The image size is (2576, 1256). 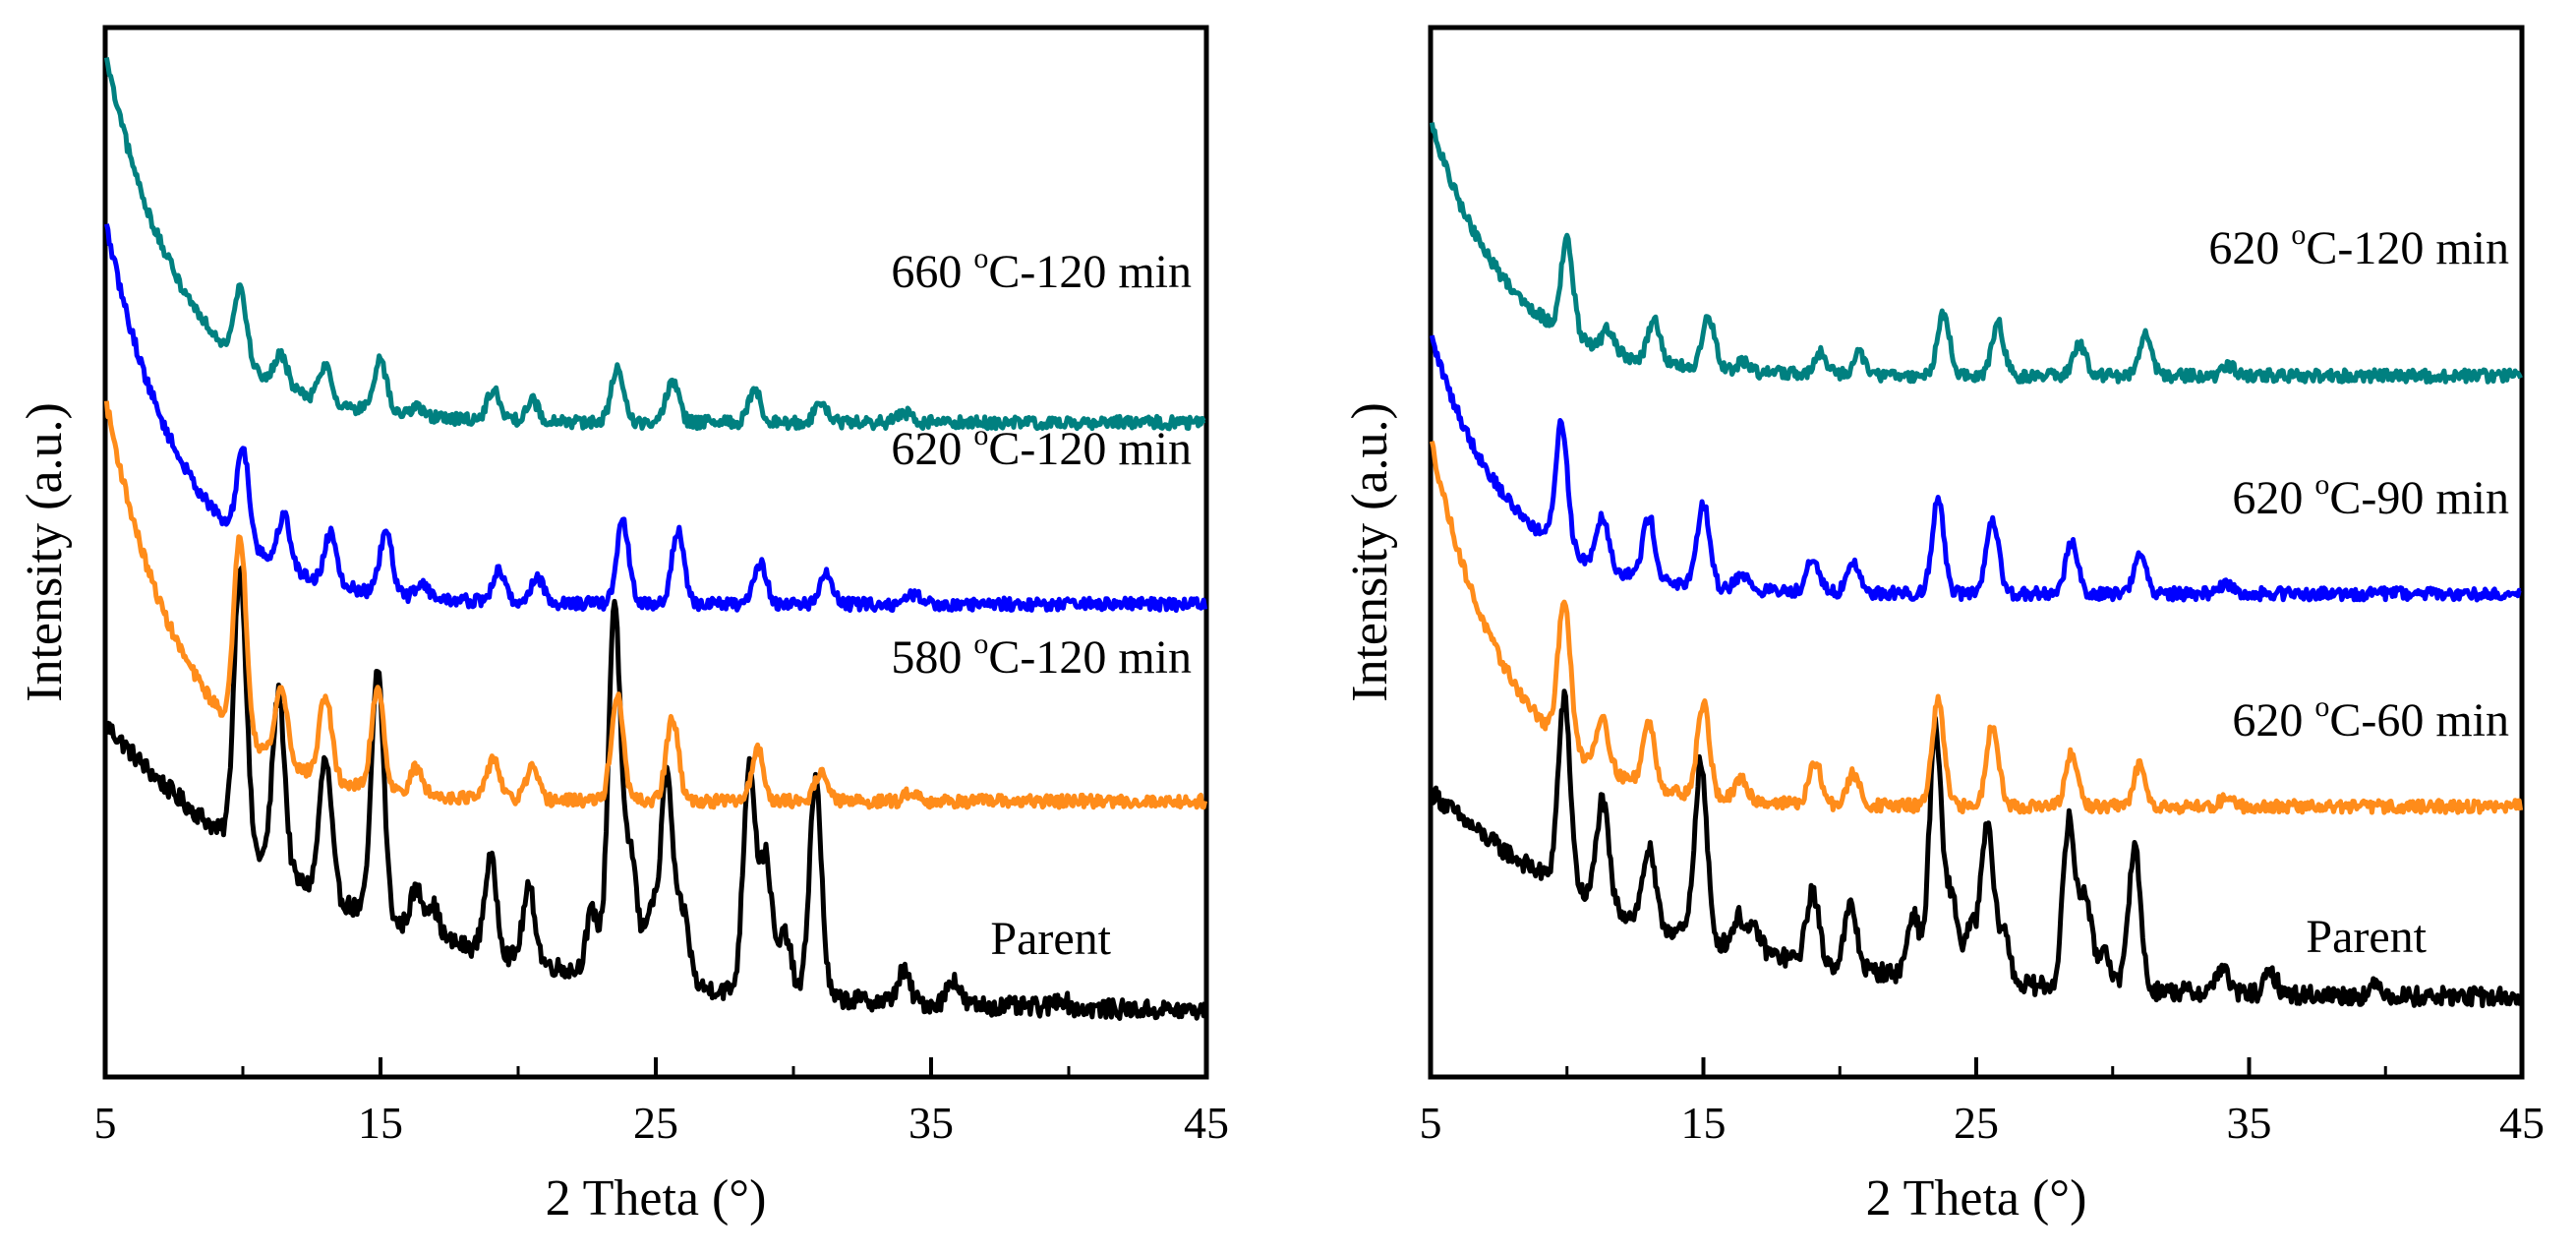 I want to click on series-label: 620 oC-90 min, so click(x=2370, y=496).